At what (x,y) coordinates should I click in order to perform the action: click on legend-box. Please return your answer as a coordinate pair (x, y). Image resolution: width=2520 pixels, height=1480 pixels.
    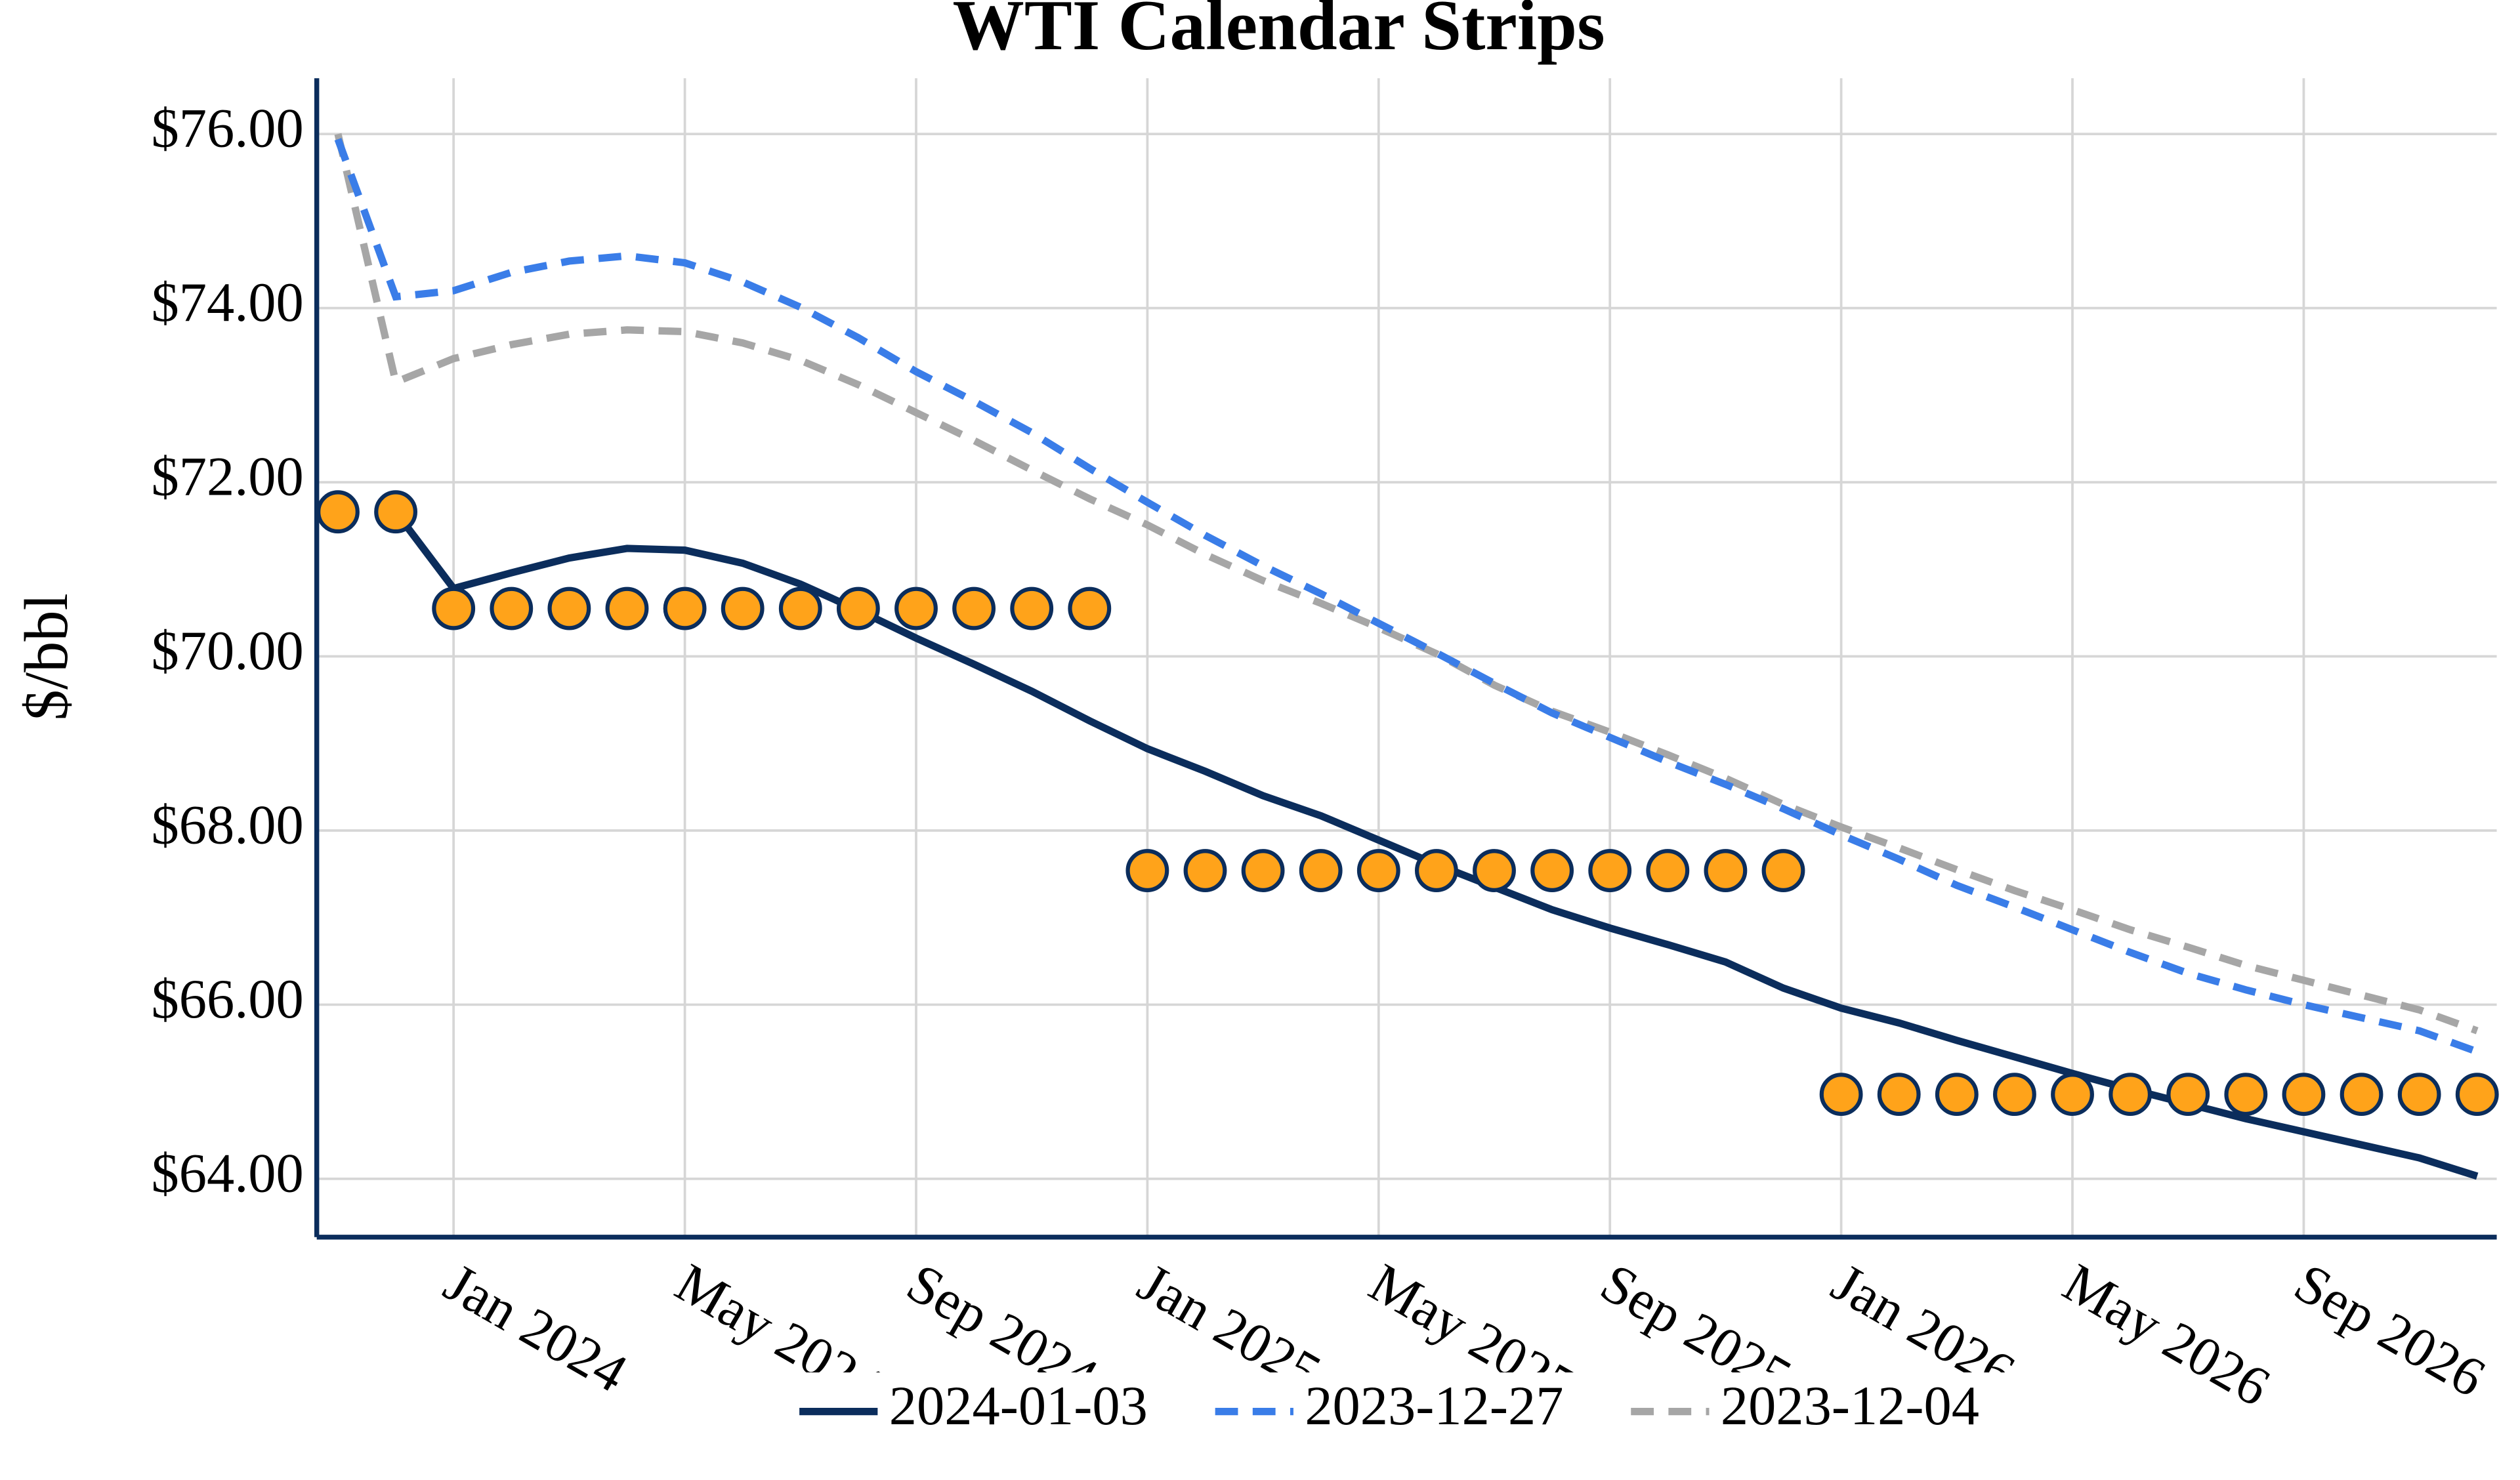
    Looking at the image, I should click on (1415, 1411).